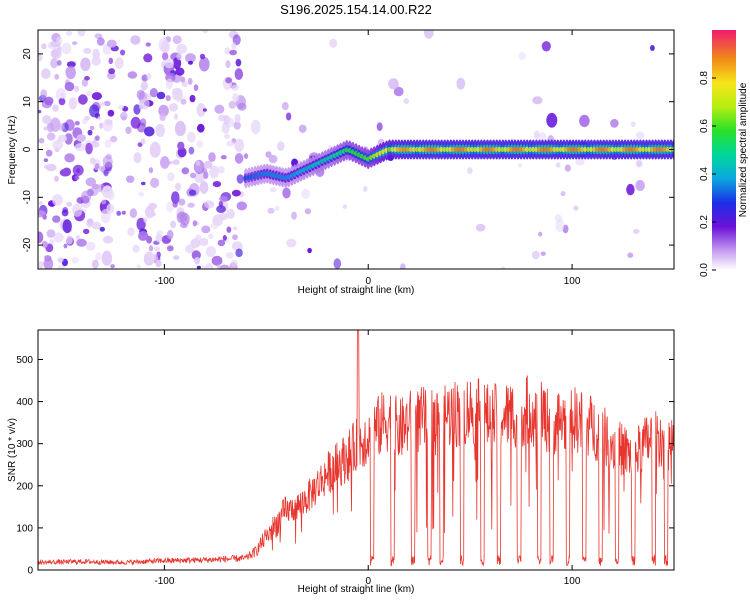 The height and width of the screenshot is (600, 750). What do you see at coordinates (27, 244) in the screenshot?
I see `y-tick-label: -20` at bounding box center [27, 244].